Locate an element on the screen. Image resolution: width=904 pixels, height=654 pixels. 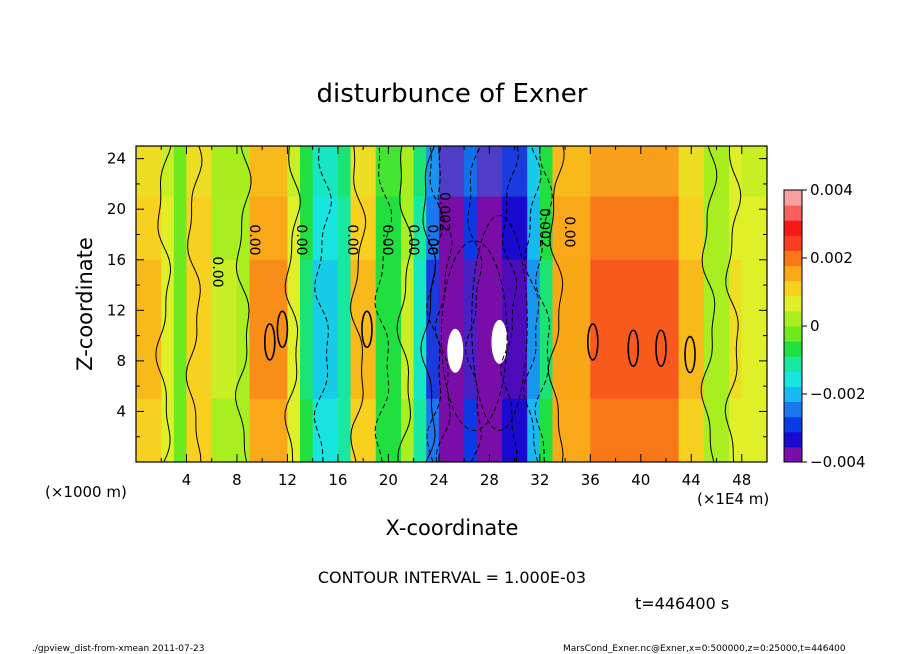
x-tick-label-9: 40 is located at coordinates (640, 480).